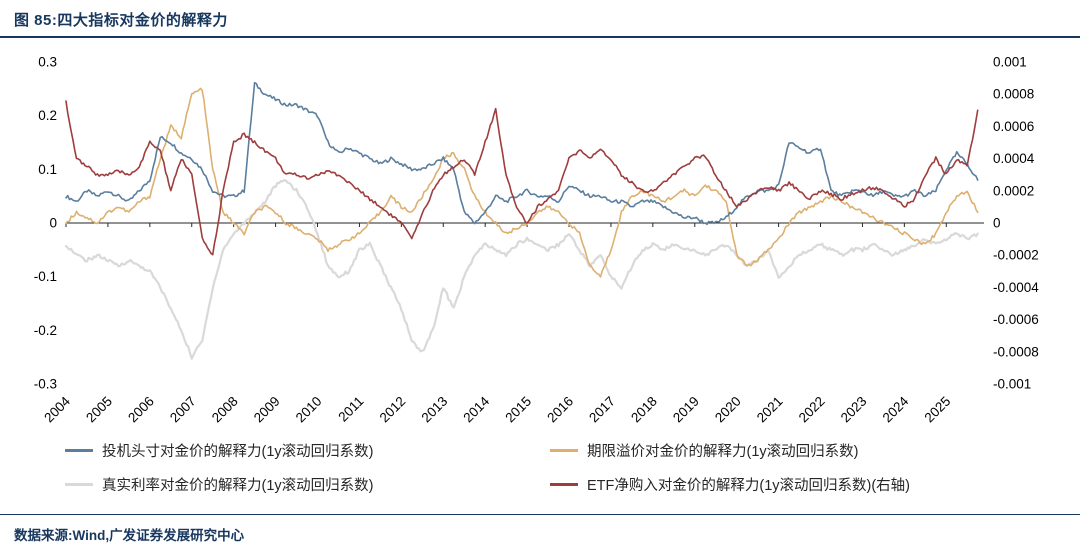 The height and width of the screenshot is (557, 1080). Describe the element at coordinates (938, 410) in the screenshot. I see `x-axis-tick-label: 2025` at that location.